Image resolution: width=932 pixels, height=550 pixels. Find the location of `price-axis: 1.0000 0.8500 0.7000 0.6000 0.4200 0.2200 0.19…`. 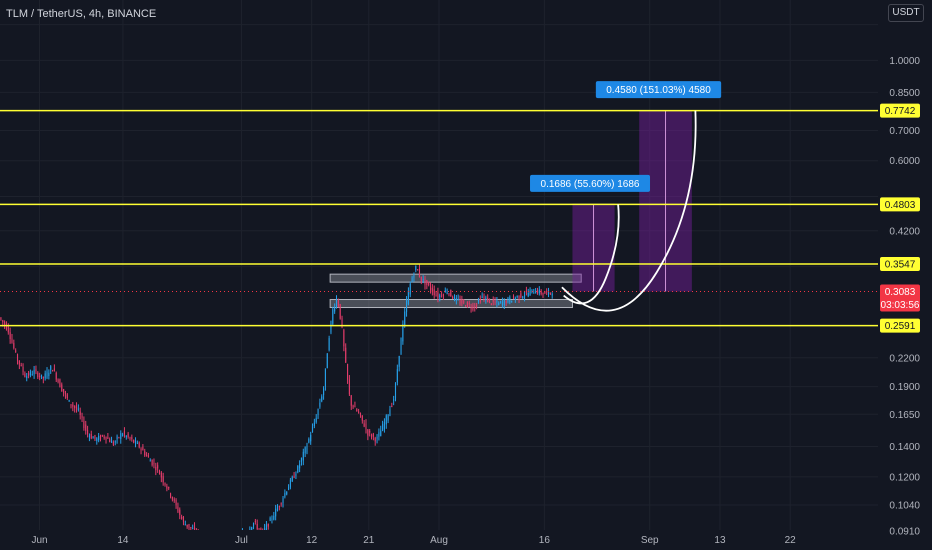

price-axis: 1.0000 0.8500 0.7000 0.6000 0.4200 0.2200 0.19… is located at coordinates (905, 275).